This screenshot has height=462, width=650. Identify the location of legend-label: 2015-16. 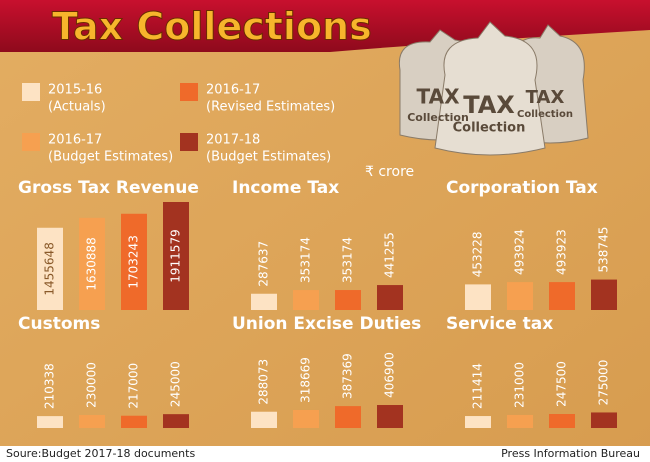
(75, 90).